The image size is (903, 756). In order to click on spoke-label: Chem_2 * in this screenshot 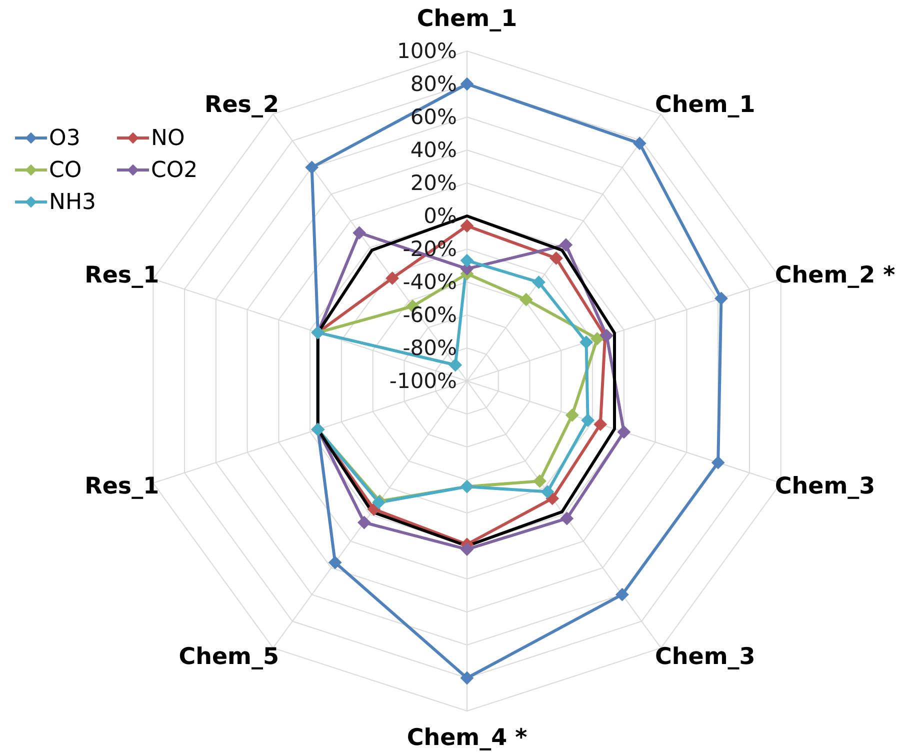, I will do `click(835, 275)`.